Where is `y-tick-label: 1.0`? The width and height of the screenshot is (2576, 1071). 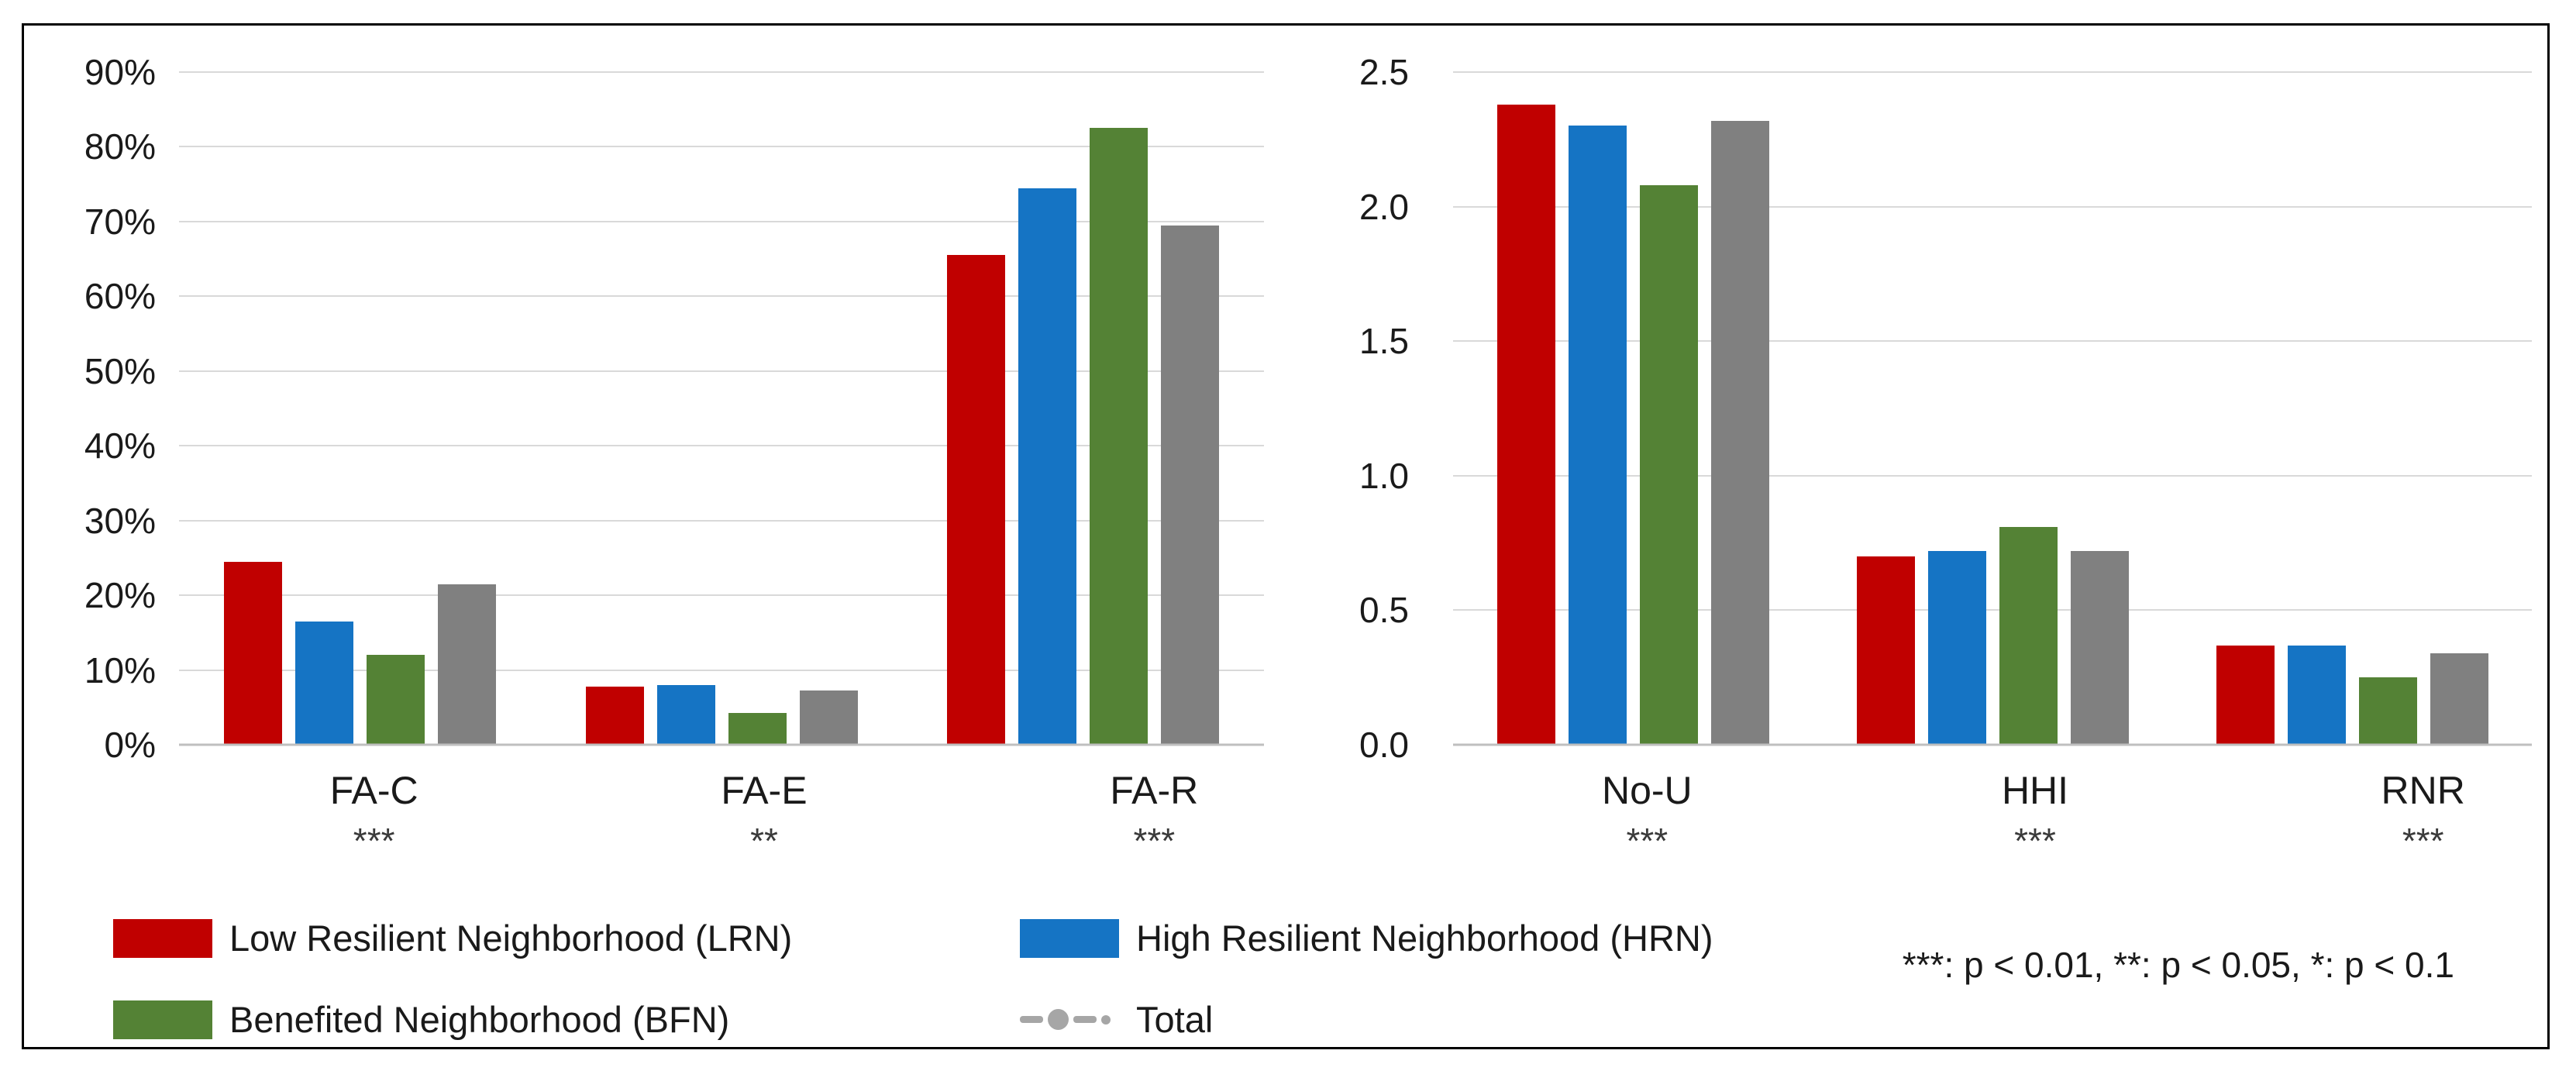 y-tick-label: 1.0 is located at coordinates (1384, 476).